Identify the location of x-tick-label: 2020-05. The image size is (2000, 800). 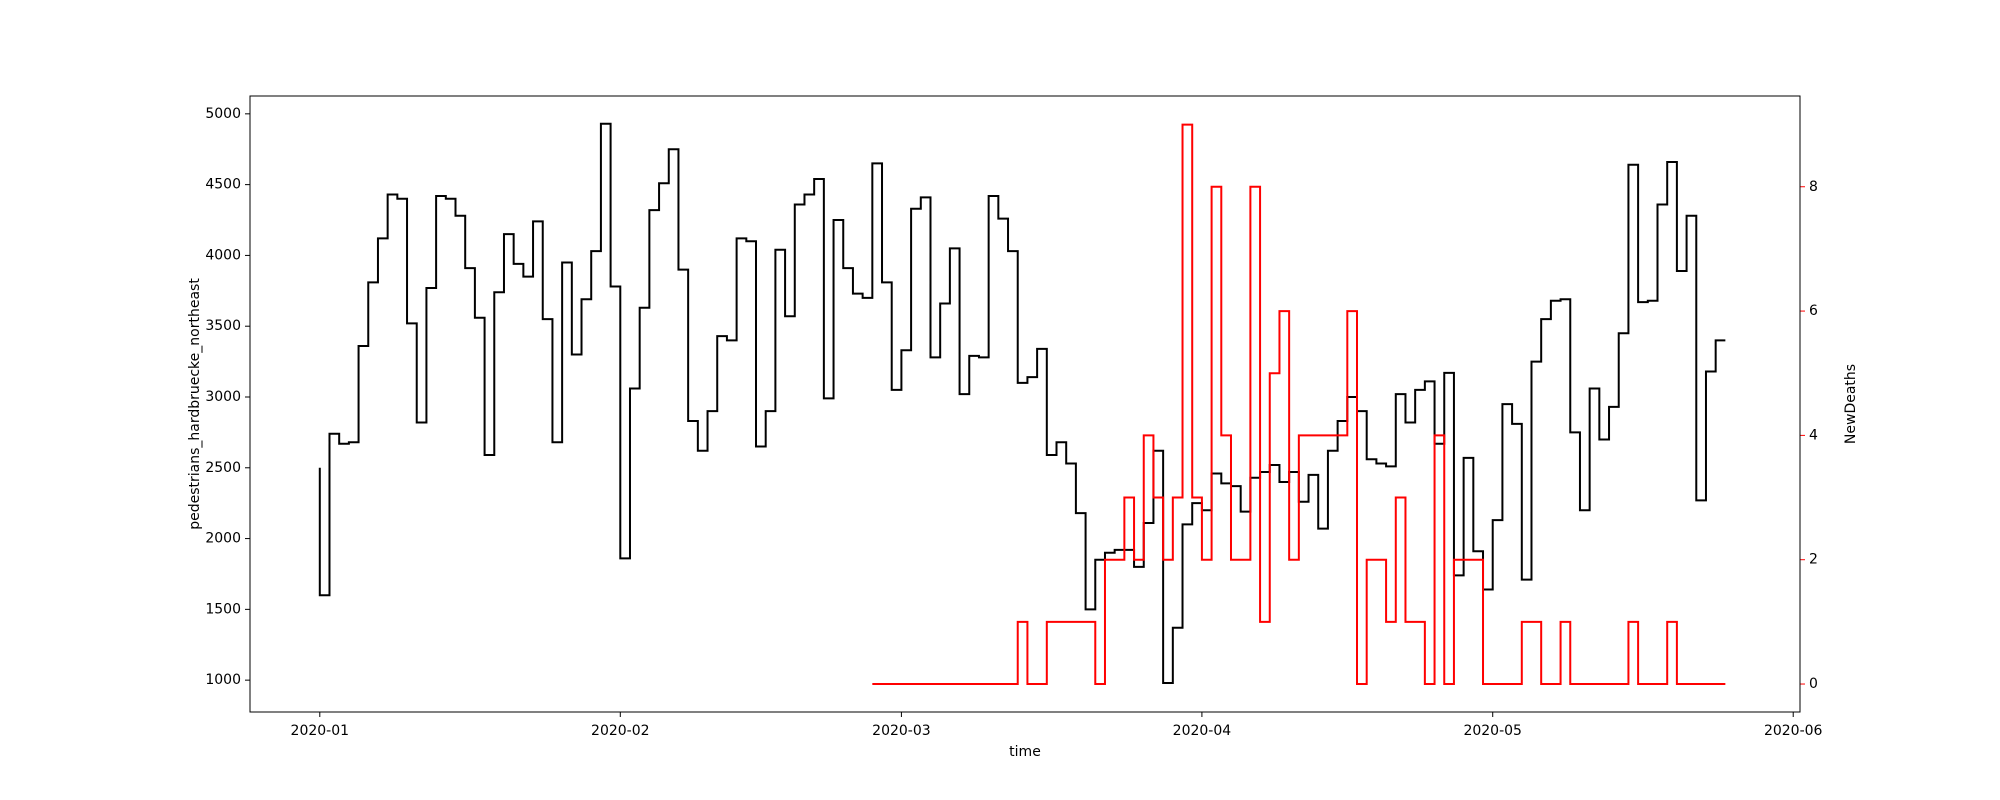
(1492, 731).